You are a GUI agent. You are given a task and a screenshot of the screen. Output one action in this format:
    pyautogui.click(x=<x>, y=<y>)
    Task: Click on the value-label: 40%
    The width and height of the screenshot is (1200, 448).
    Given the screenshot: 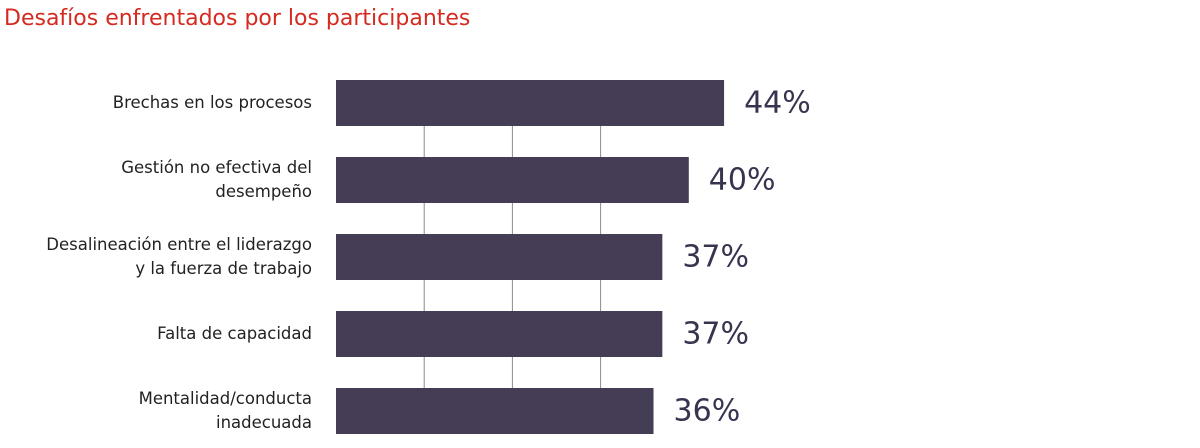 What is the action you would take?
    pyautogui.click(x=742, y=180)
    